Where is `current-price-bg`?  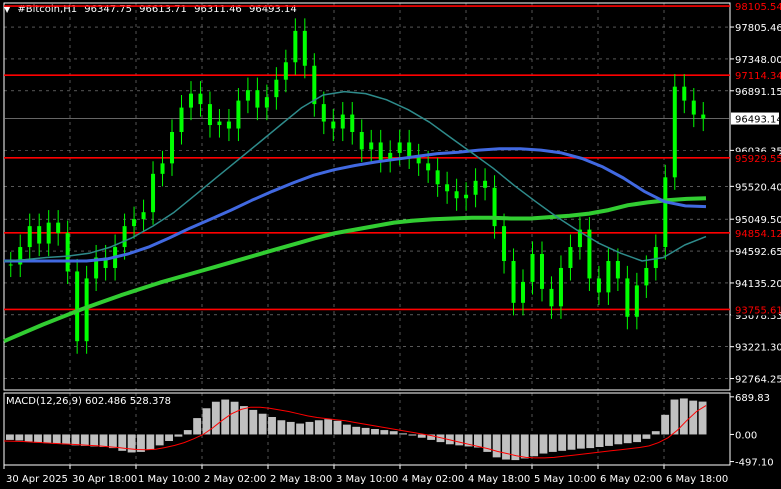
current-price-bg is located at coordinates (755, 118).